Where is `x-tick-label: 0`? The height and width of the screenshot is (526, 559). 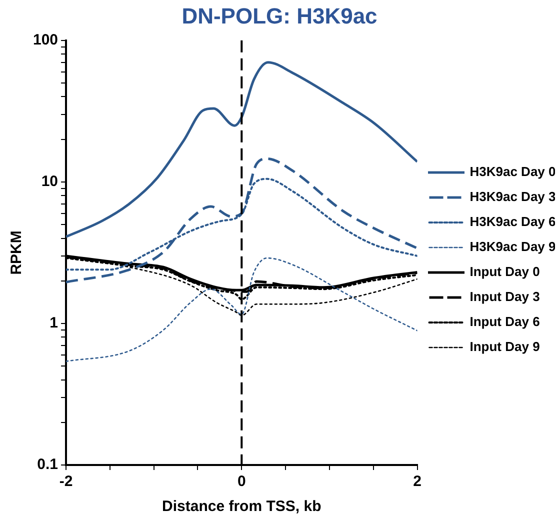
x-tick-label: 0 is located at coordinates (241, 481).